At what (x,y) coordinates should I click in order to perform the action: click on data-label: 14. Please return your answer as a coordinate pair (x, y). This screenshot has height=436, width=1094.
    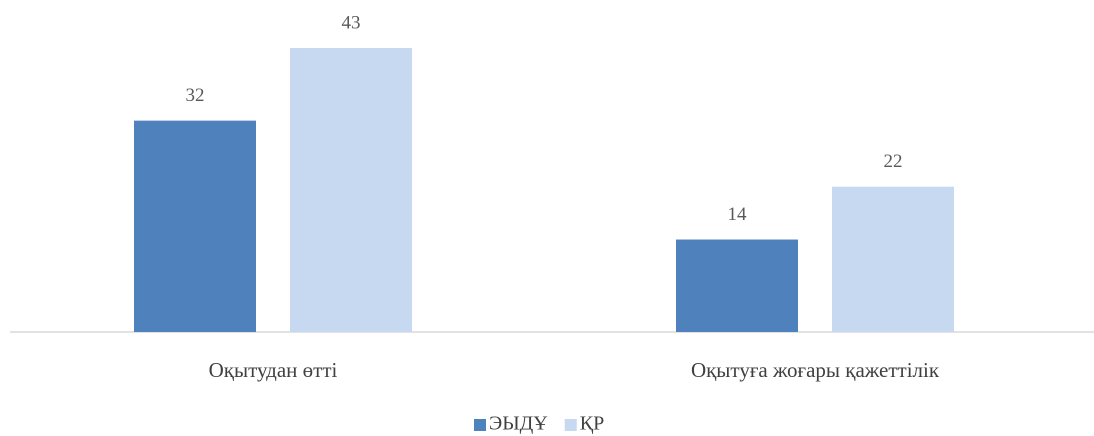
    Looking at the image, I should click on (738, 214).